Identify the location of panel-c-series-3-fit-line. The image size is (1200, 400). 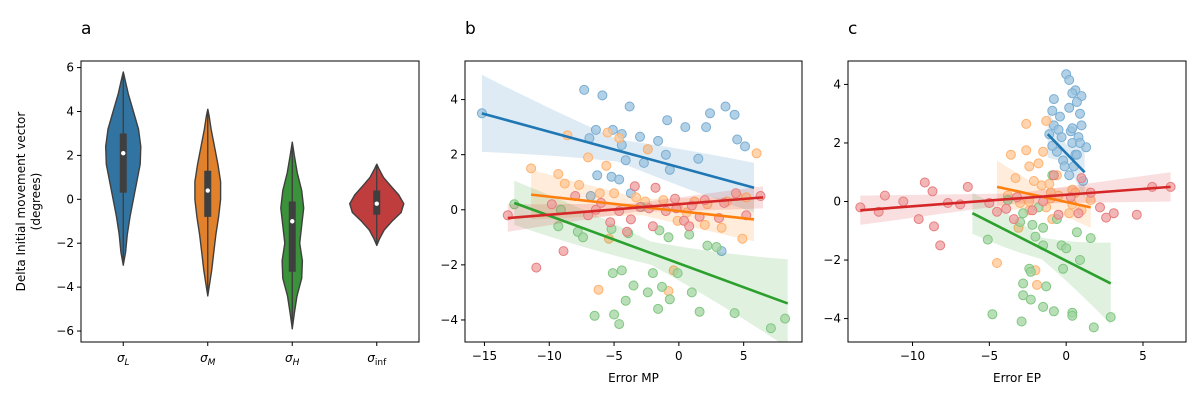
(1041, 248).